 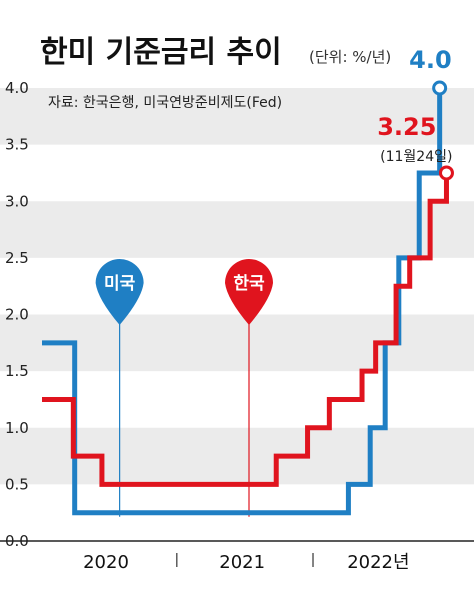 What do you see at coordinates (17, 258) in the screenshot?
I see `y-tick-label: 2.5` at bounding box center [17, 258].